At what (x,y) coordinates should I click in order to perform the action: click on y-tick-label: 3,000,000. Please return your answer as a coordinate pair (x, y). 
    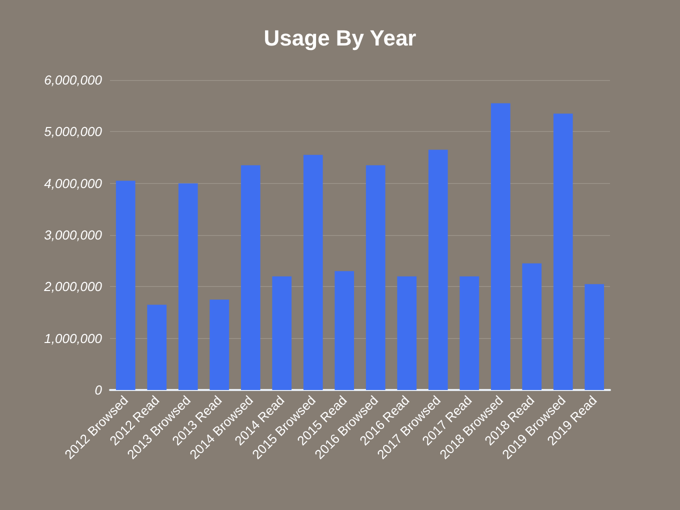
    Looking at the image, I should click on (73, 235).